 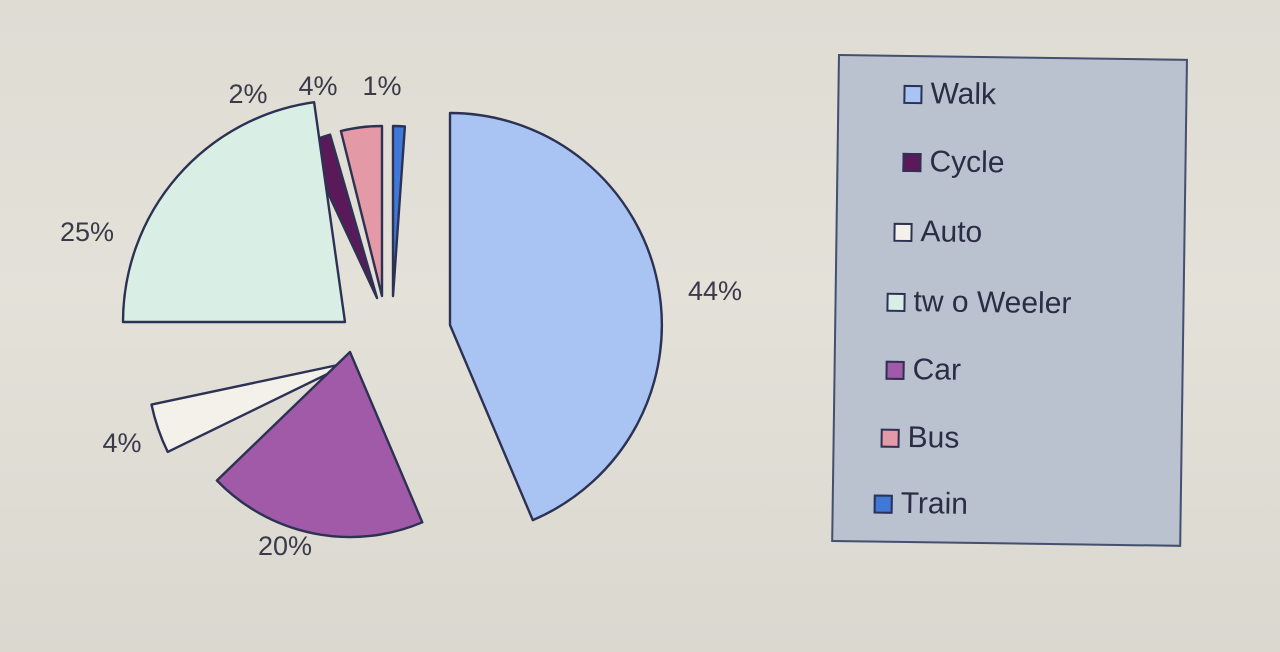 I want to click on pie-slice-auto, so click(x=252, y=407).